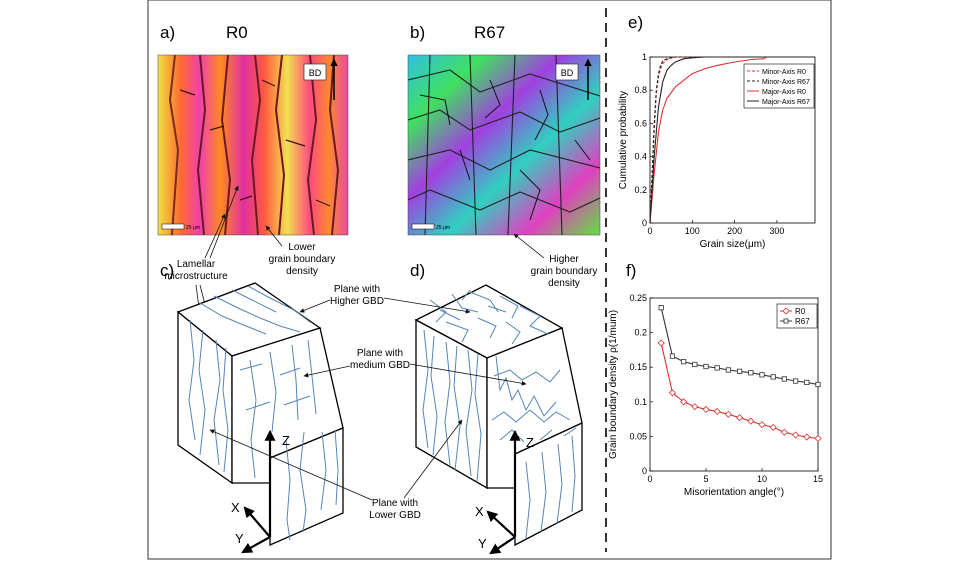 The image size is (980, 565). Describe the element at coordinates (623, 140) in the screenshot. I see `y-axis-label-e: Cumulative probability` at that location.